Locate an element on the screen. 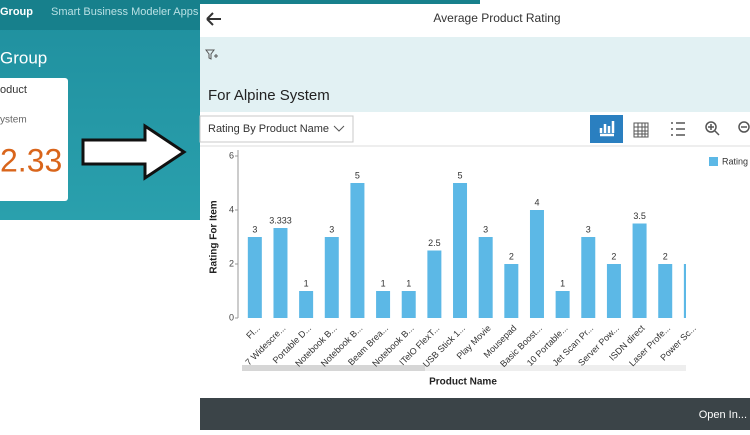  dropdown is located at coordinates (276, 129).